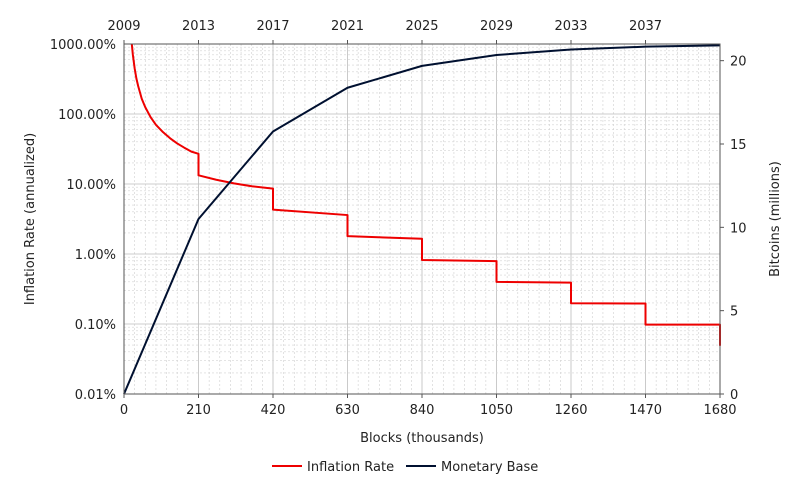 The image size is (797, 482). I want to click on legend: Inflation Rate Monetary Base, so click(405, 467).